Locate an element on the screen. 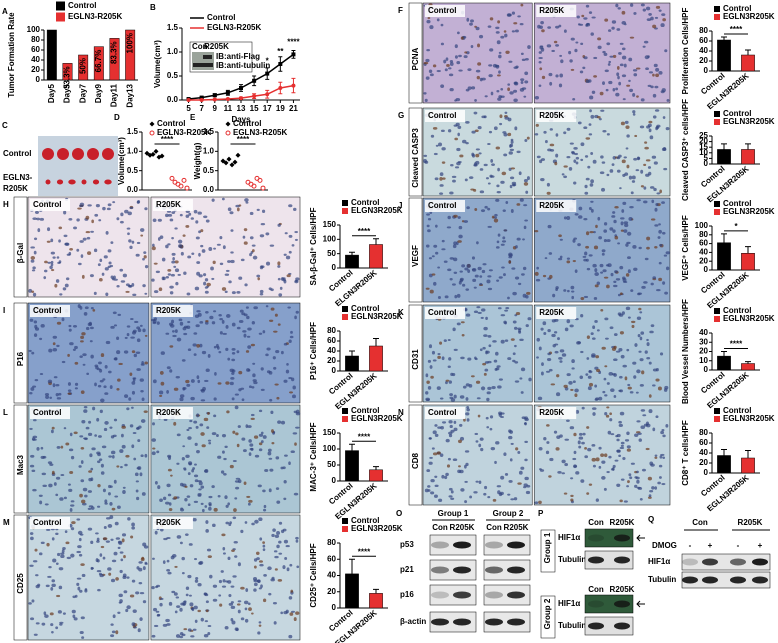 The height and width of the screenshot is (643, 778). row-label: p53 is located at coordinates (407, 544).